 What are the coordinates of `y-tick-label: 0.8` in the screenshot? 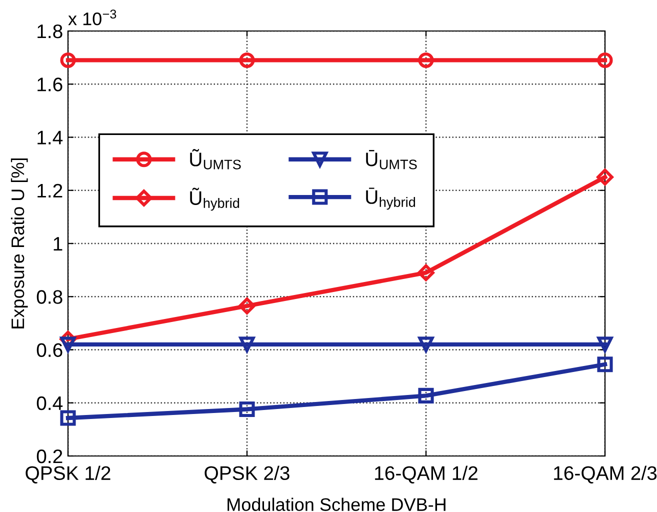 It's located at (49, 297).